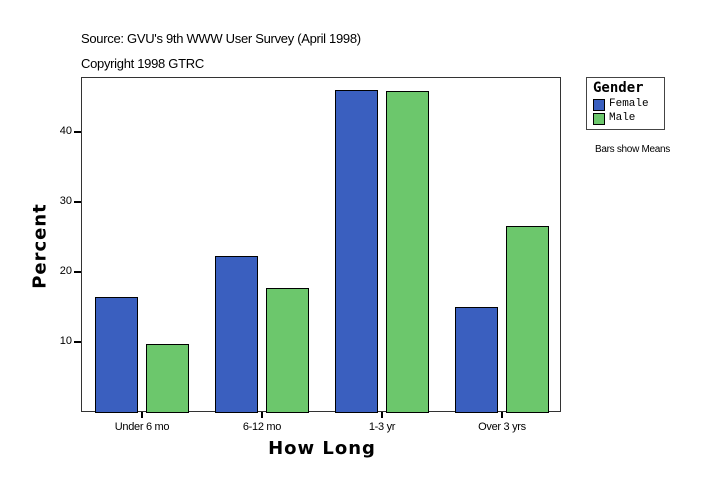 This screenshot has width=724, height=496. Describe the element at coordinates (502, 427) in the screenshot. I see `x-tick-label: Over 3 yrs` at that location.